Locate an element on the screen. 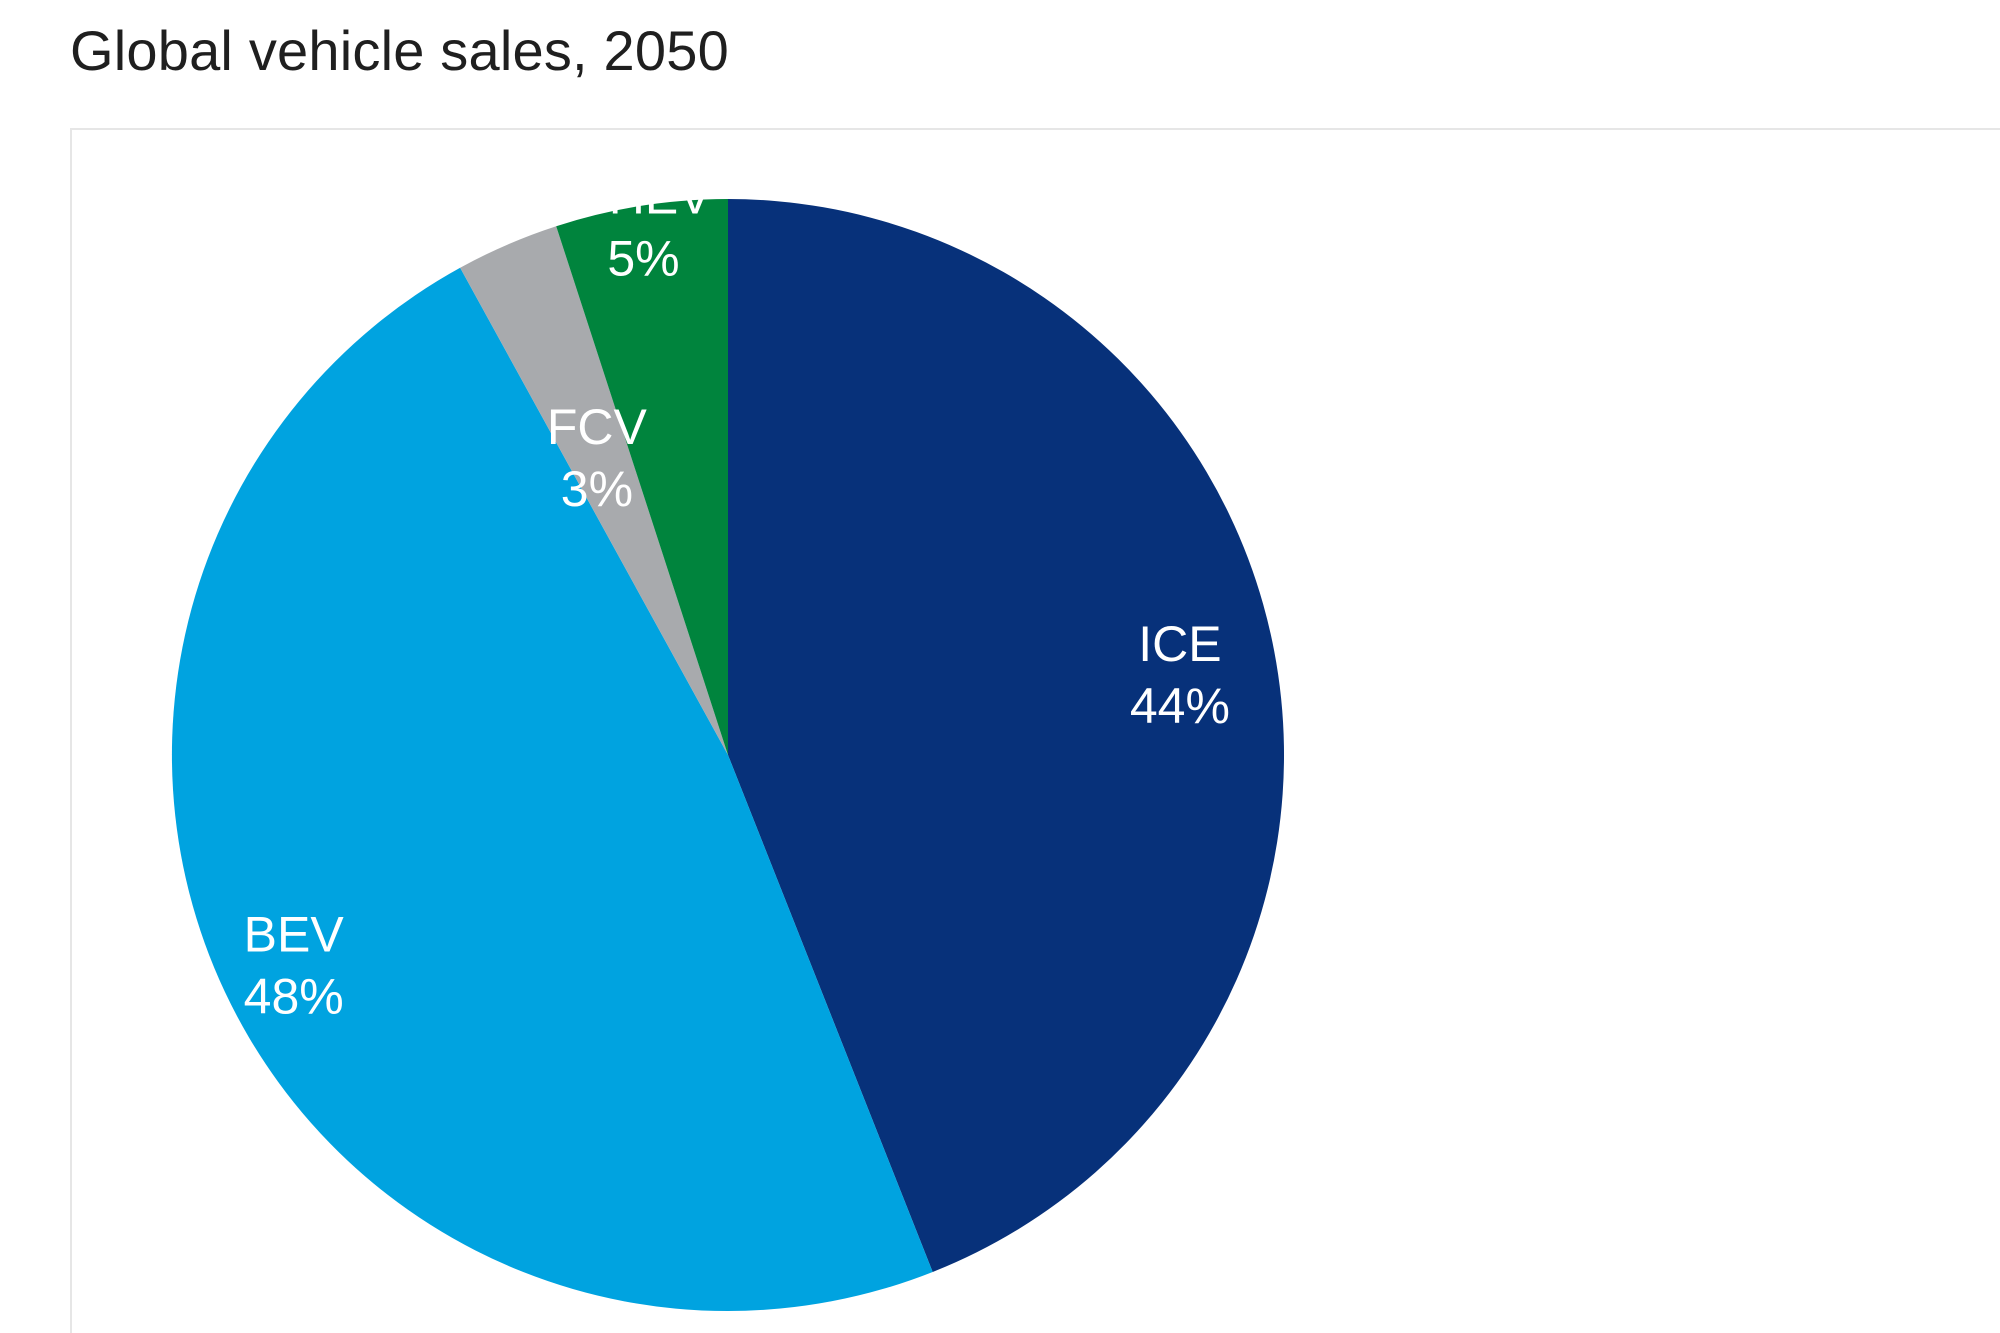 Image resolution: width=2000 pixels, height=1333 pixels. slice-category-ice: ICE is located at coordinates (1179, 644).